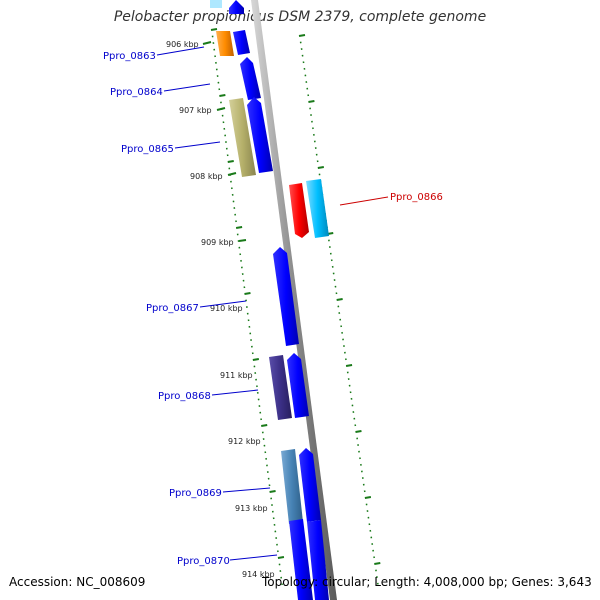 The image size is (600, 600). What do you see at coordinates (172, 308) in the screenshot?
I see `gene-label-0867: Ppro_0867` at bounding box center [172, 308].